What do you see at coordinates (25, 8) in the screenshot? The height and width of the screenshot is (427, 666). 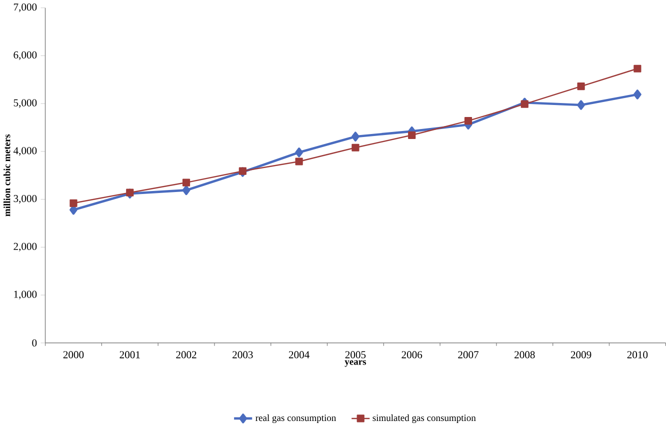 I see `y-tick-label: 7,000` at bounding box center [25, 8].